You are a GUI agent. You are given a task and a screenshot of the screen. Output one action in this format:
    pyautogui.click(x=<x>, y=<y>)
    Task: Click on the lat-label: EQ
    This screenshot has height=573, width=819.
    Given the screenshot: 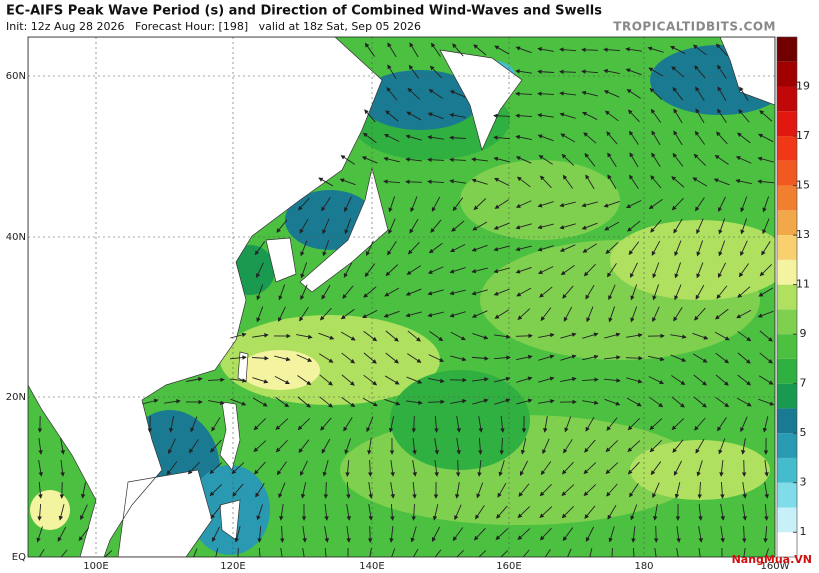 What is the action you would take?
    pyautogui.click(x=19, y=557)
    